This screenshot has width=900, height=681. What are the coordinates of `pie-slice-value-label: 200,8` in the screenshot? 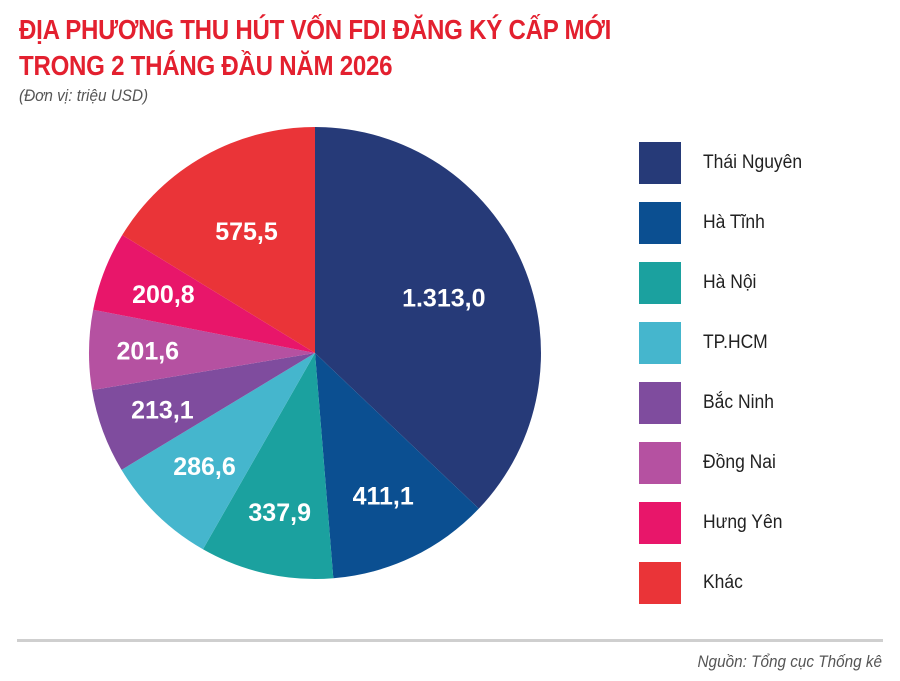 It's located at (163, 295).